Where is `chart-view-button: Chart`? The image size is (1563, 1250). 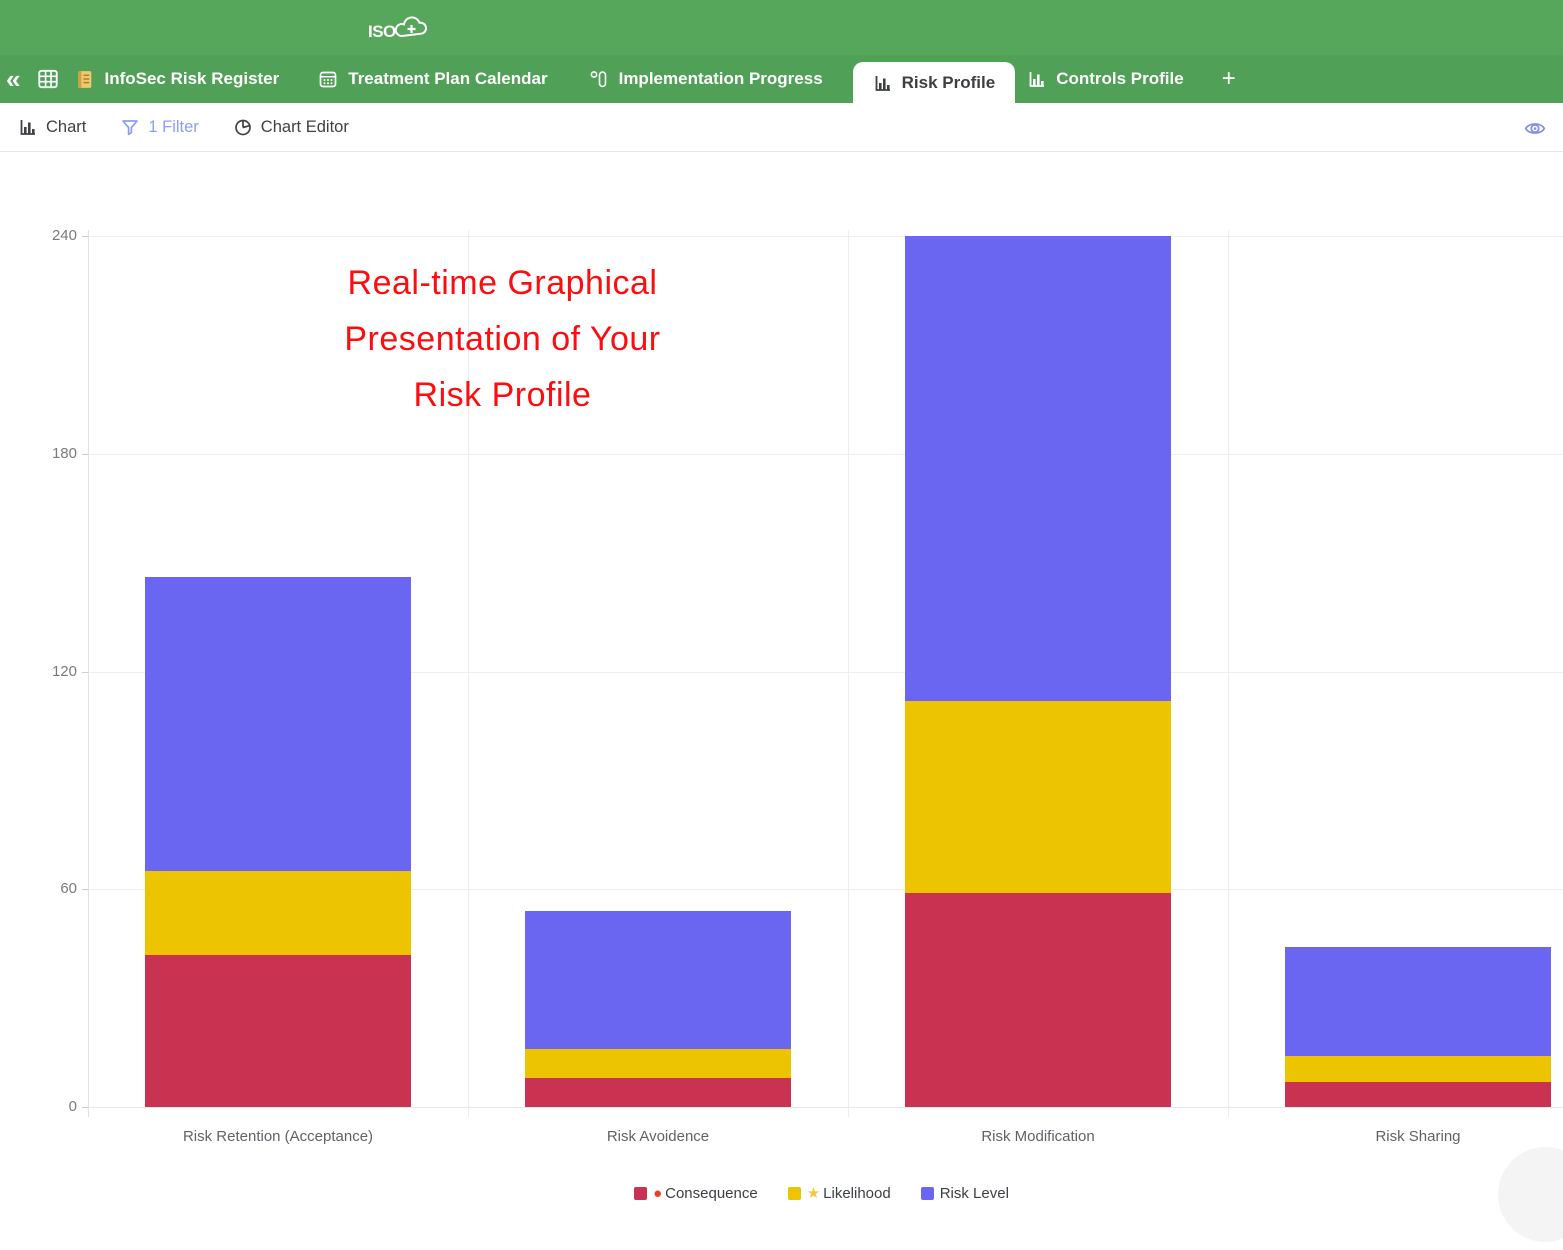 chart-view-button: Chart is located at coordinates (52, 127).